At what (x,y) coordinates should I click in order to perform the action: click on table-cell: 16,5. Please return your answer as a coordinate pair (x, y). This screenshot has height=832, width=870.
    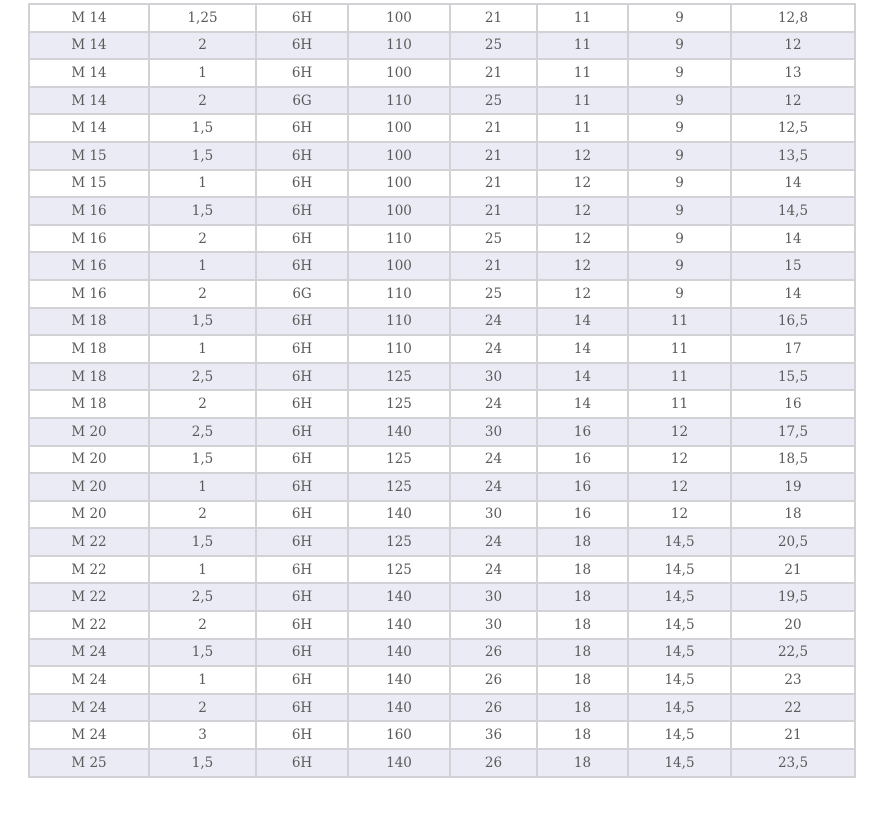
    Looking at the image, I should click on (793, 321).